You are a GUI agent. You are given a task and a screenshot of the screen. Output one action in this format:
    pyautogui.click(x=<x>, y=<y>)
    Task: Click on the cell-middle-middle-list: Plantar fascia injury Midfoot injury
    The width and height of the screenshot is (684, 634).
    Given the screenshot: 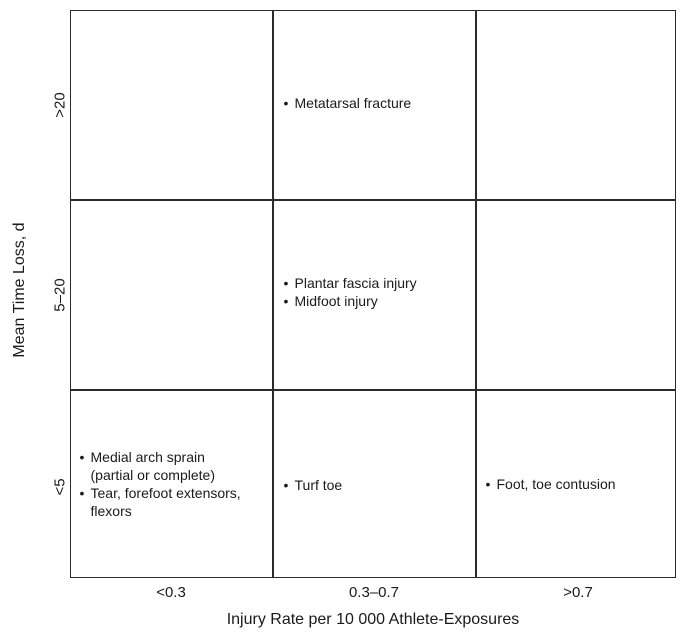 What is the action you would take?
    pyautogui.click(x=350, y=292)
    